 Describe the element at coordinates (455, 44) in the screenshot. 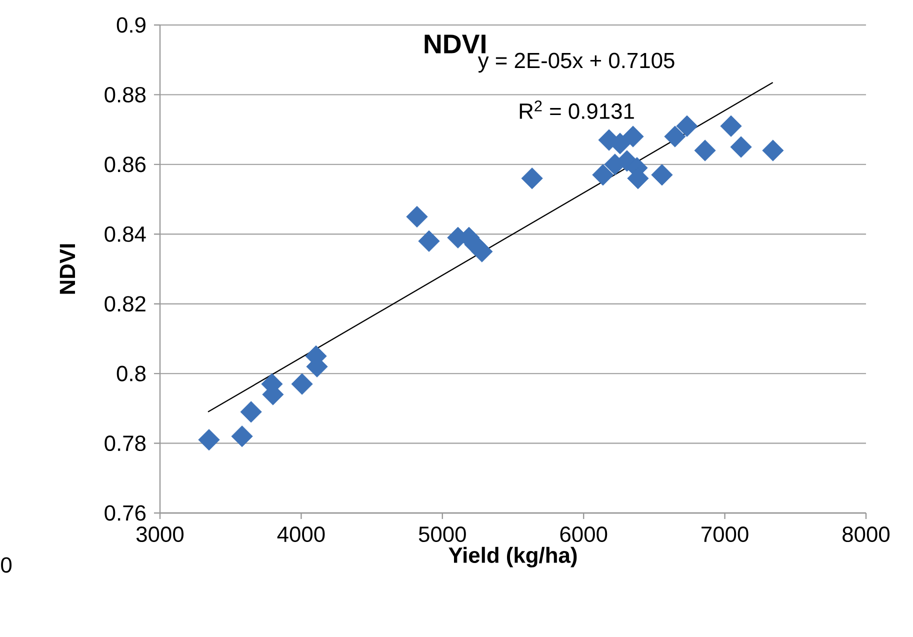

I see `chart-title: NDVI` at that location.